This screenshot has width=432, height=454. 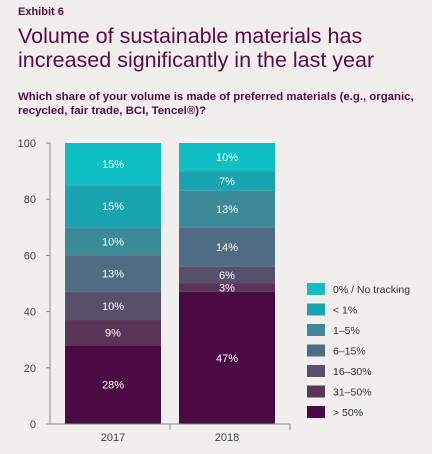 What do you see at coordinates (30, 200) in the screenshot?
I see `y-tick-label: 80` at bounding box center [30, 200].